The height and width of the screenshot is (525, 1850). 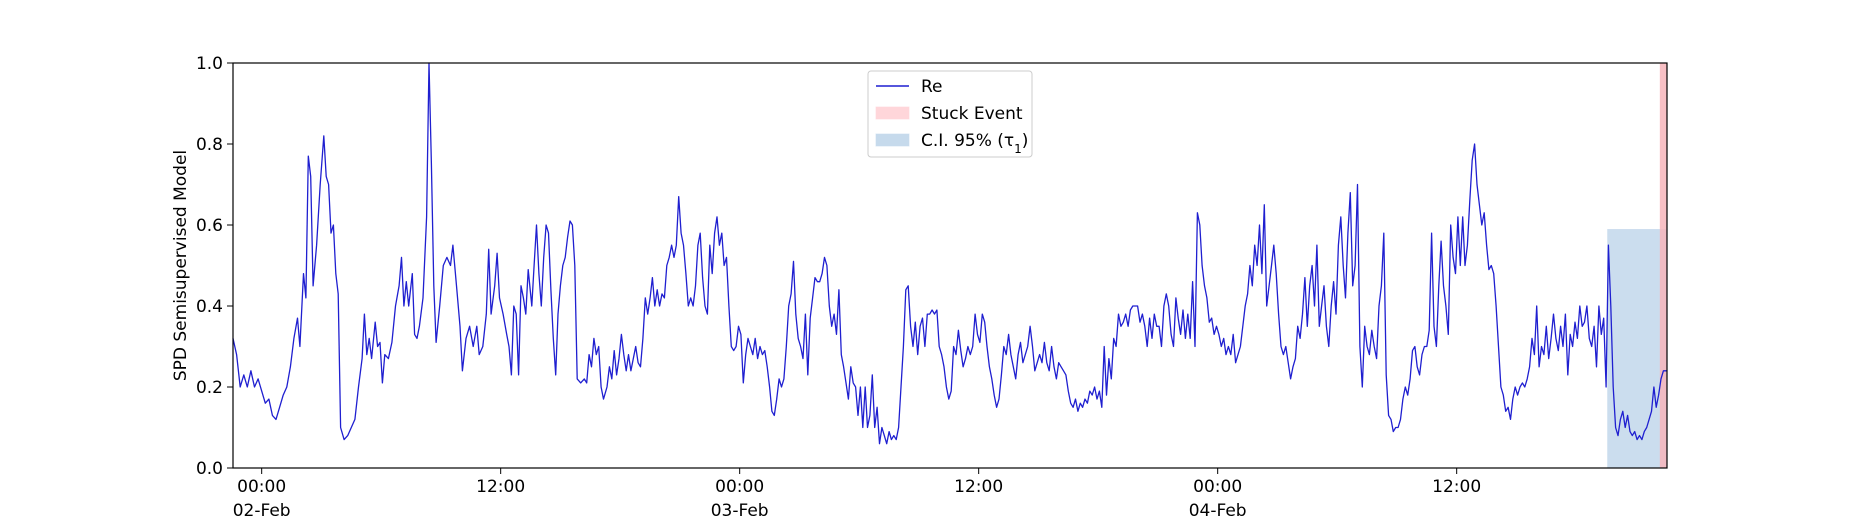 What do you see at coordinates (209, 64) in the screenshot?
I see `y-tick-label: 1.0` at bounding box center [209, 64].